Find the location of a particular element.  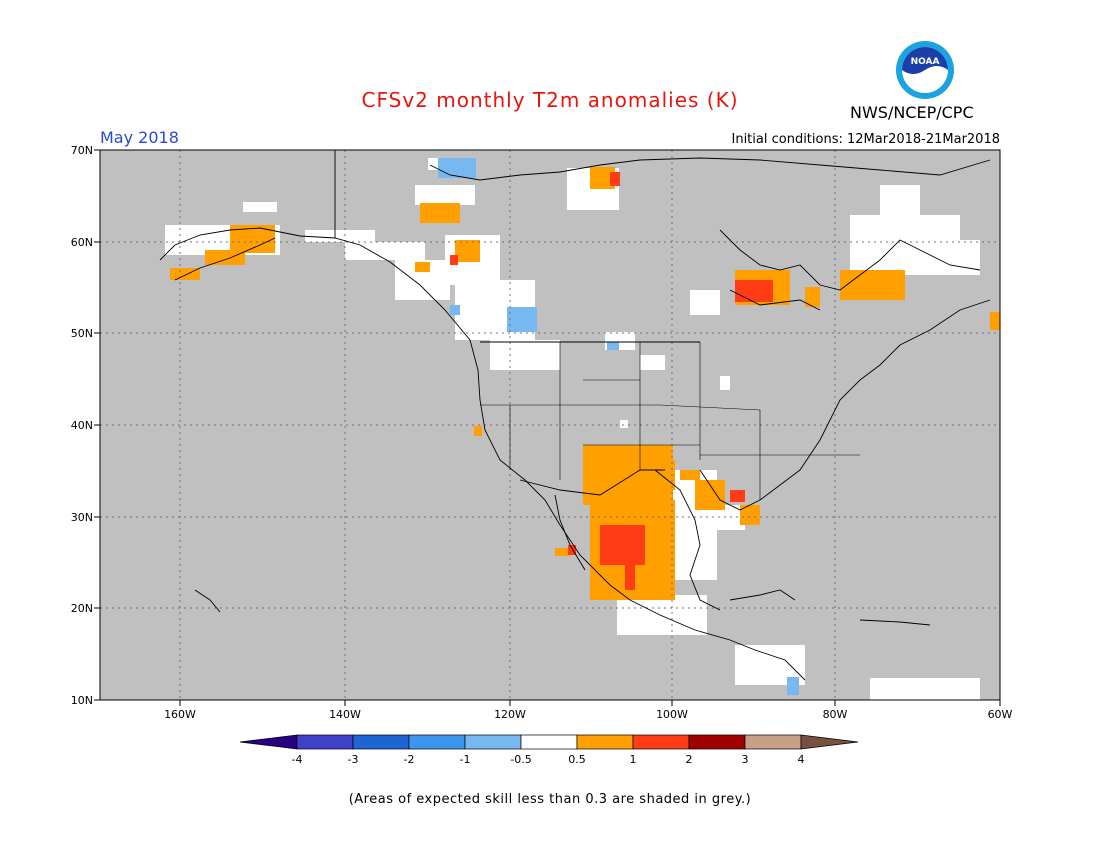

lat-label: 10N is located at coordinates (82, 700).